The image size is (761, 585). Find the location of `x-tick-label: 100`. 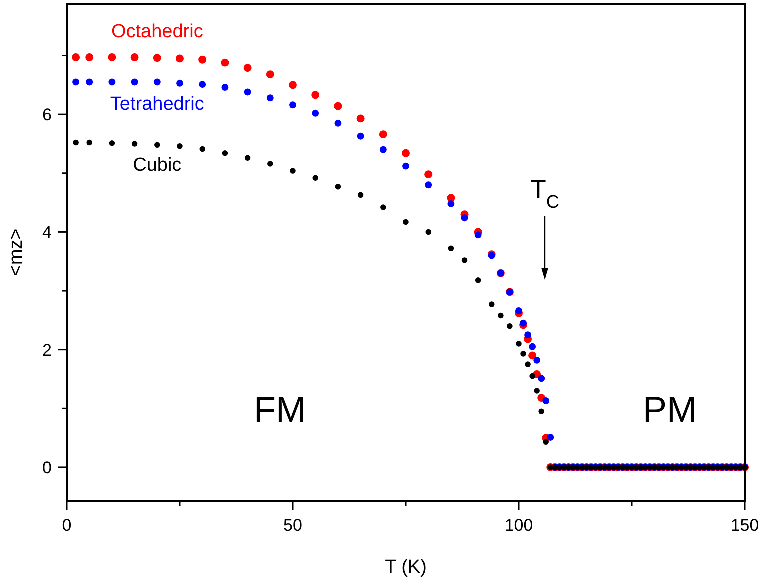

x-tick-label: 100 is located at coordinates (519, 525).